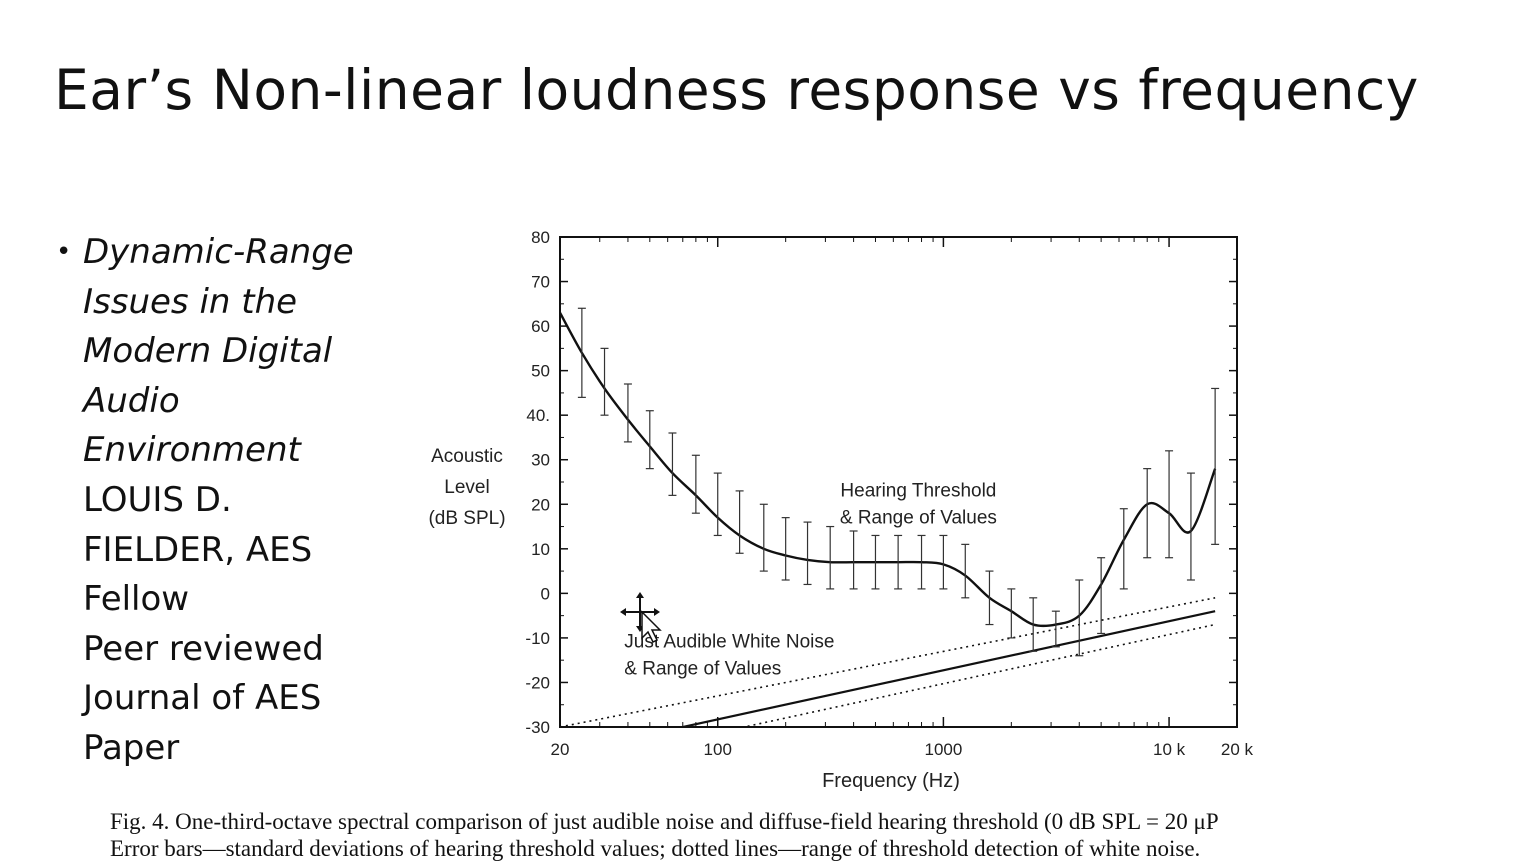 The width and height of the screenshot is (1535, 868). I want to click on paper-title-line: Environment, so click(192, 450).